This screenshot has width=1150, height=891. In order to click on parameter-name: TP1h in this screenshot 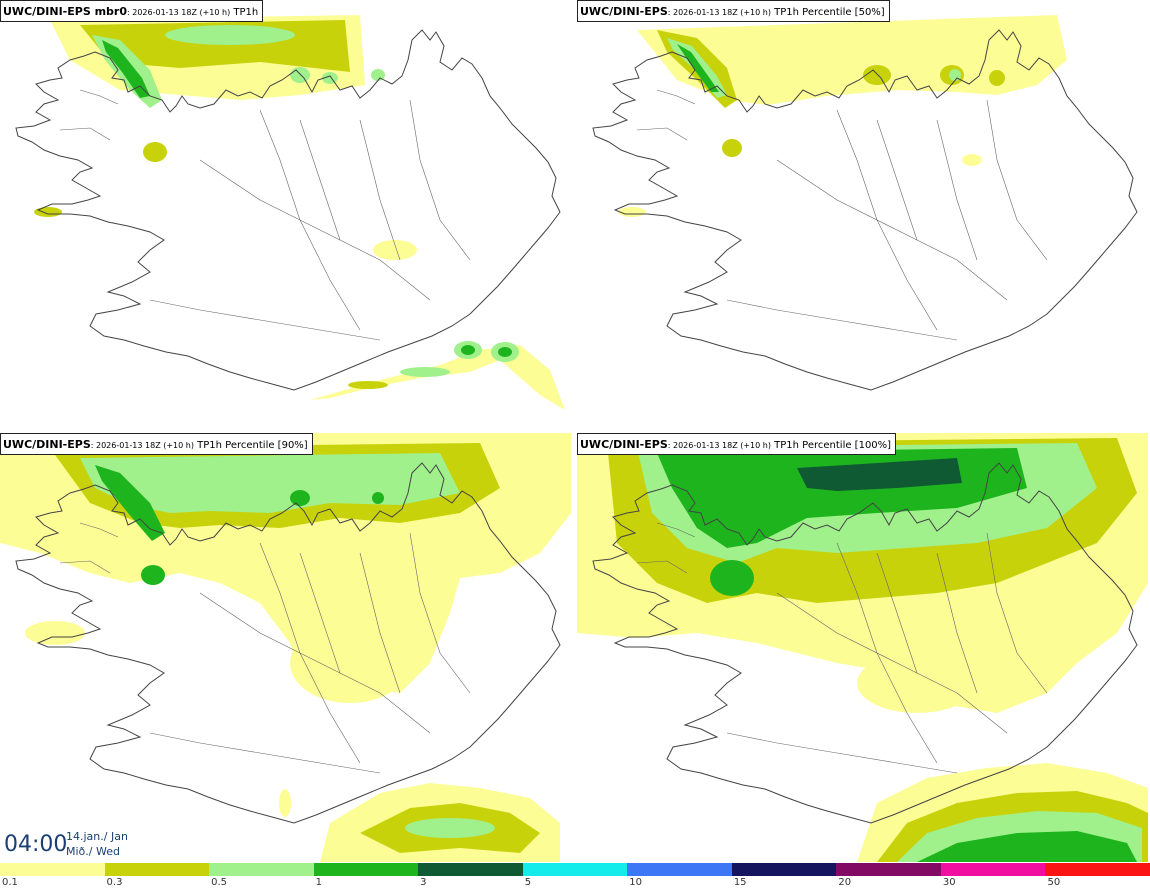, I will do `click(244, 12)`.